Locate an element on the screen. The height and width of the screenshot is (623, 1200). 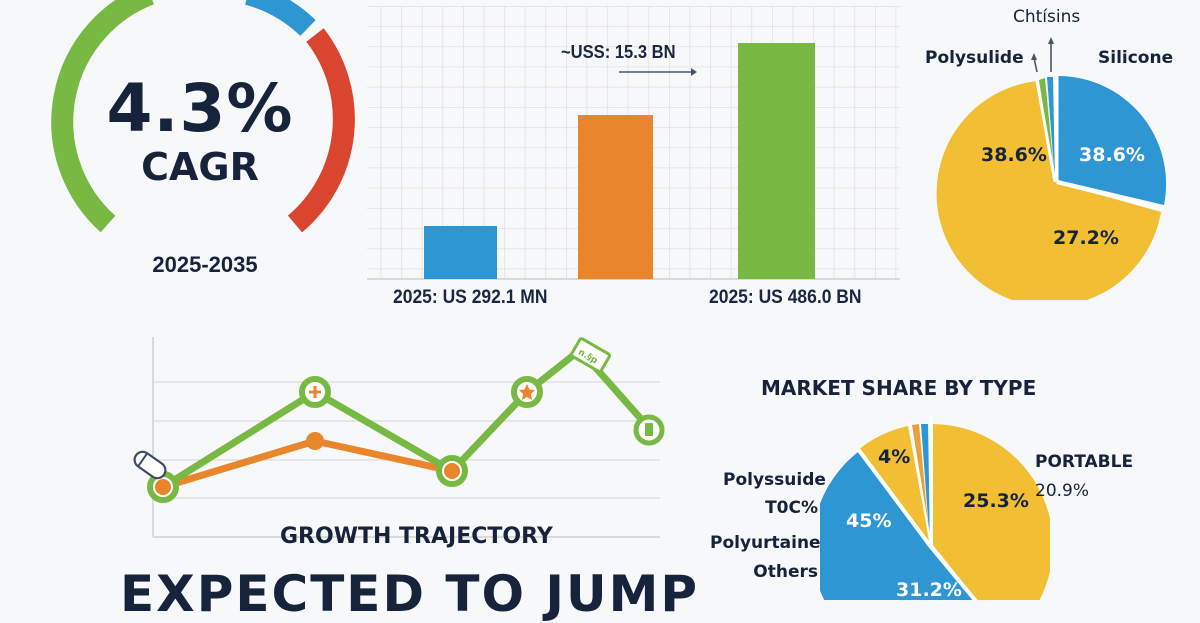
star-icon is located at coordinates (527, 392).